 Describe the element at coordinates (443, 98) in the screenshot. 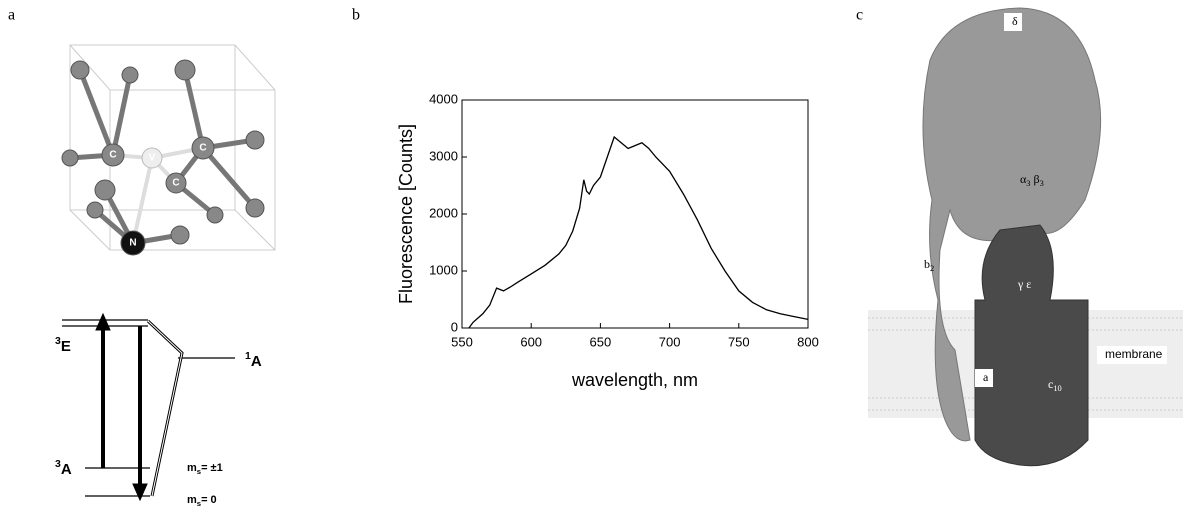

I see `y-tick-label: 4000` at that location.